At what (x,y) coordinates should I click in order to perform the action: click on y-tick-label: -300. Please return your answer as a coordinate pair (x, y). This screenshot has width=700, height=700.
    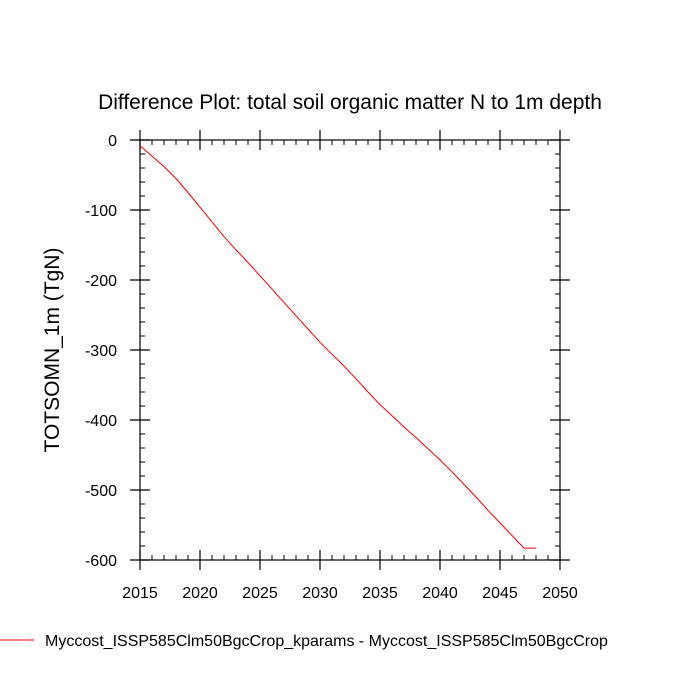
    Looking at the image, I should click on (101, 351).